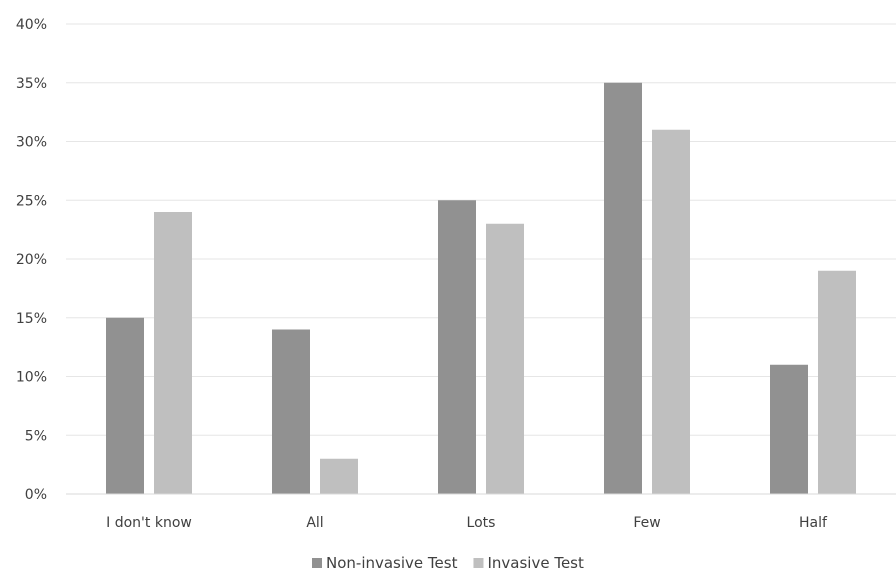 Image resolution: width=896 pixels, height=577 pixels. I want to click on y-tick-label: 30%, so click(31, 143).